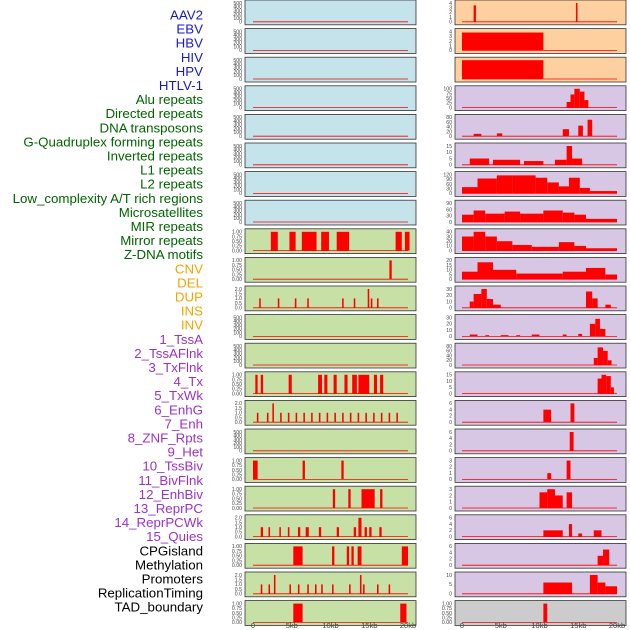 Image resolution: width=630 pixels, height=630 pixels. What do you see at coordinates (237, 623) in the screenshot?
I see `y-tick-label: 0.00` at bounding box center [237, 623].